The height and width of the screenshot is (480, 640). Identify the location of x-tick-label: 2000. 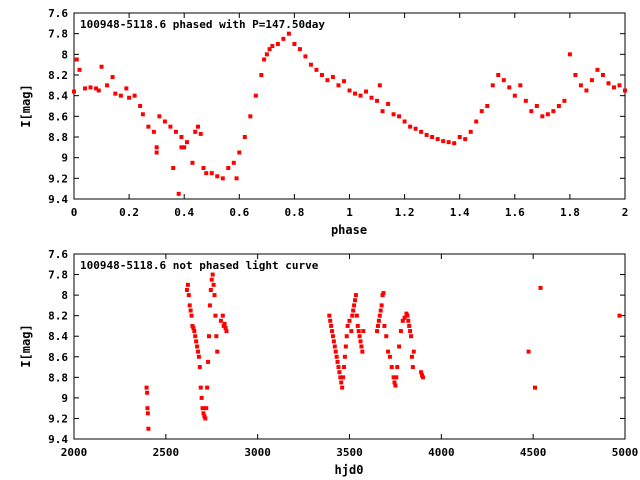
(74, 452).